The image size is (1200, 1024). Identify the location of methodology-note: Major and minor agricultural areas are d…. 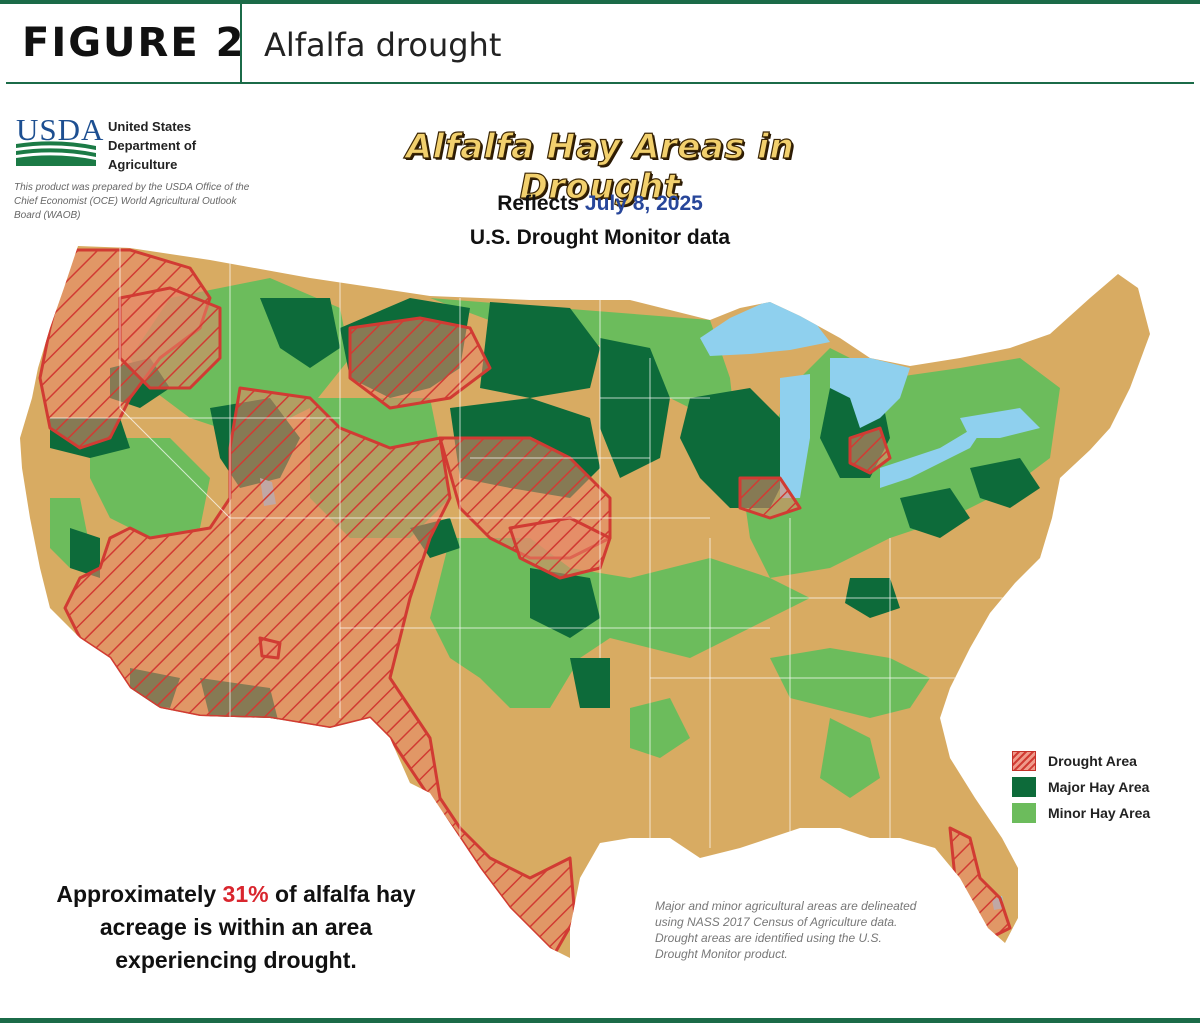
(786, 930).